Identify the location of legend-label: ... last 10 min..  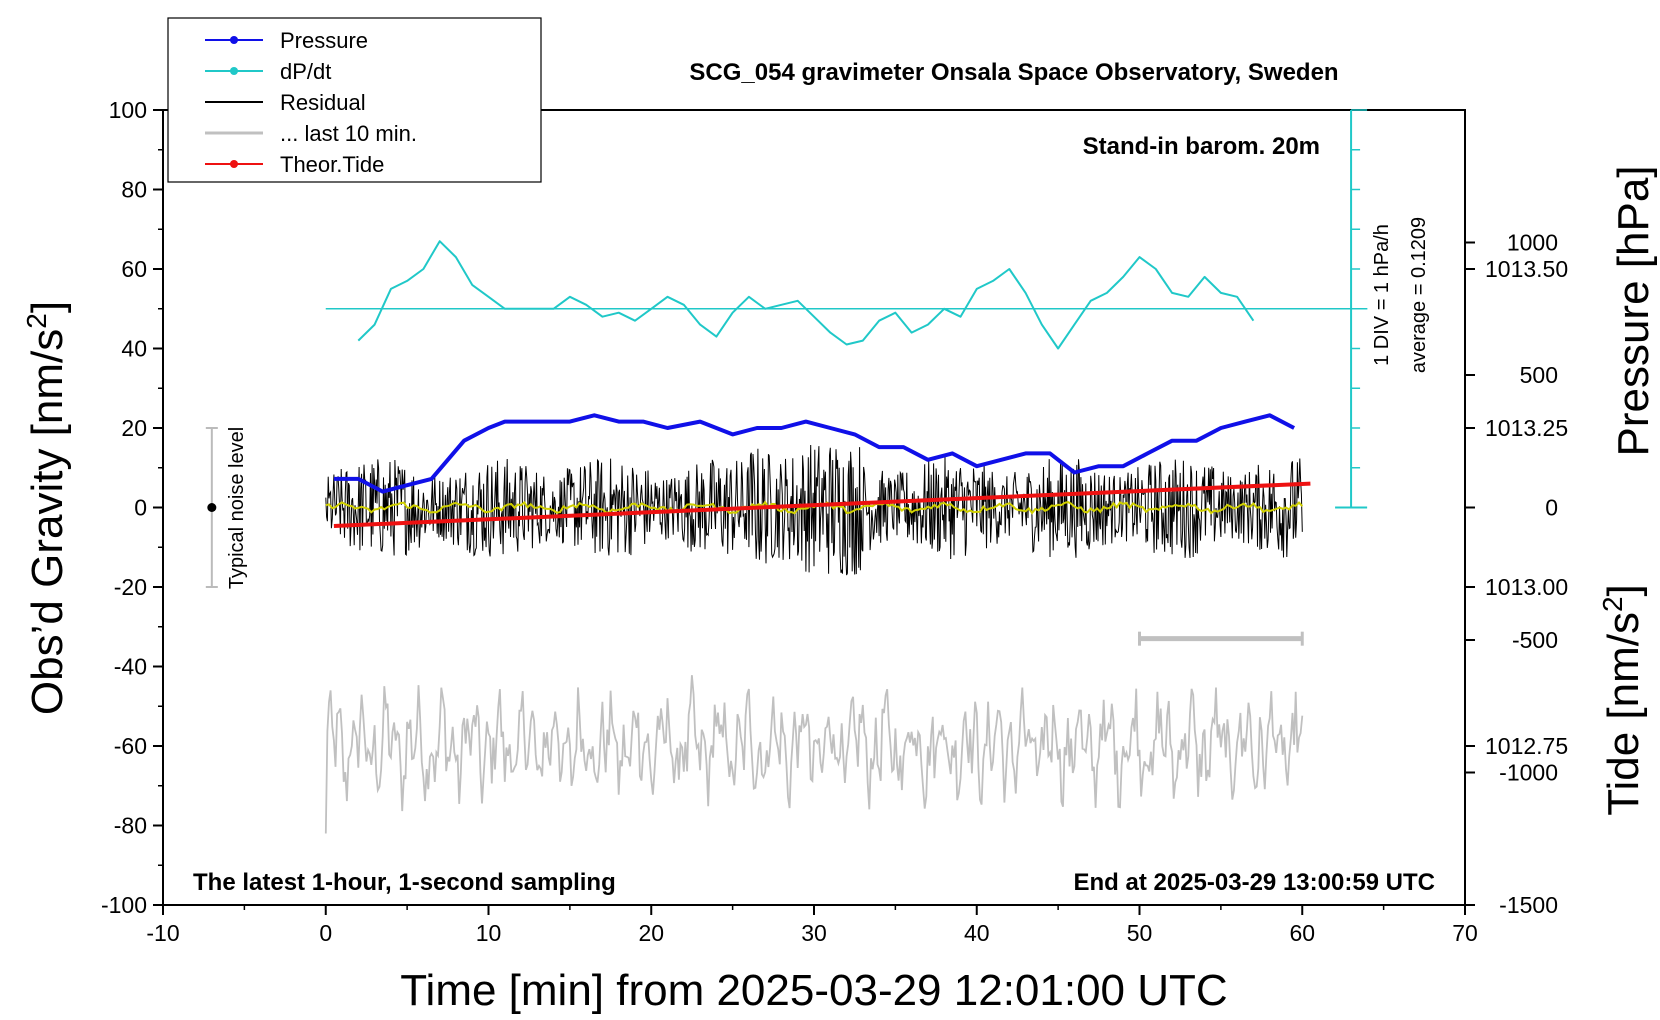
(348, 133).